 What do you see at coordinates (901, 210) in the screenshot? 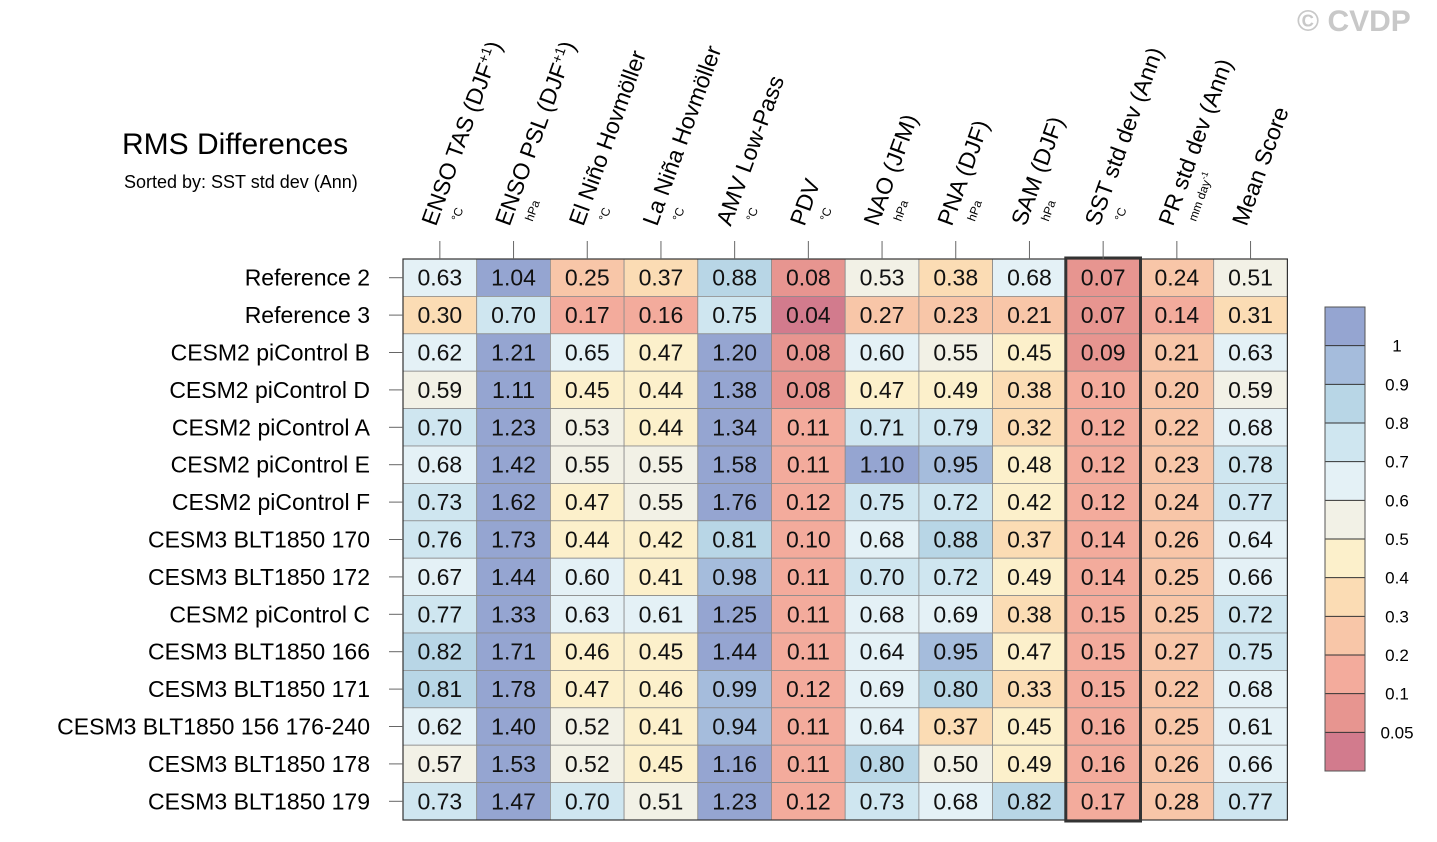
I see `column-unit-label: hPa` at bounding box center [901, 210].